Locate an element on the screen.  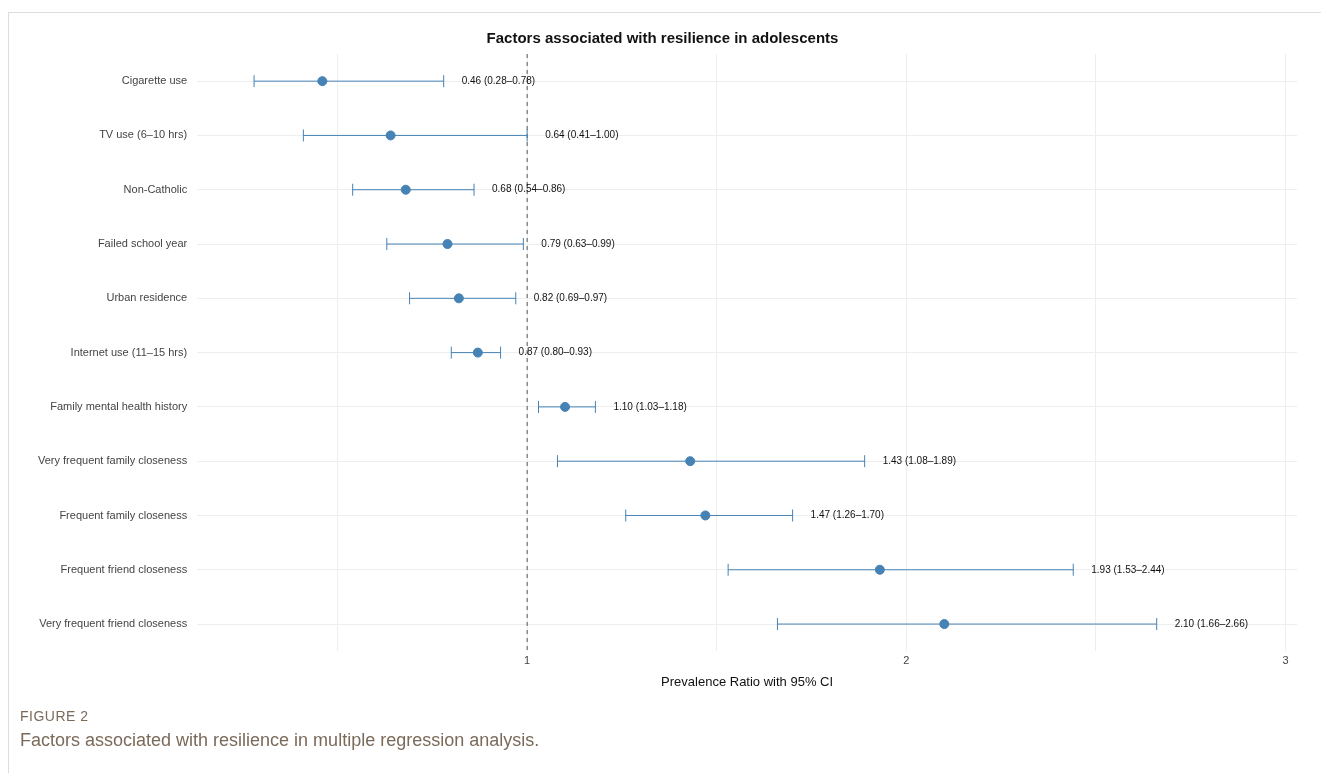
annotation: 0.68 (0.54–0.86) is located at coordinates (529, 189).